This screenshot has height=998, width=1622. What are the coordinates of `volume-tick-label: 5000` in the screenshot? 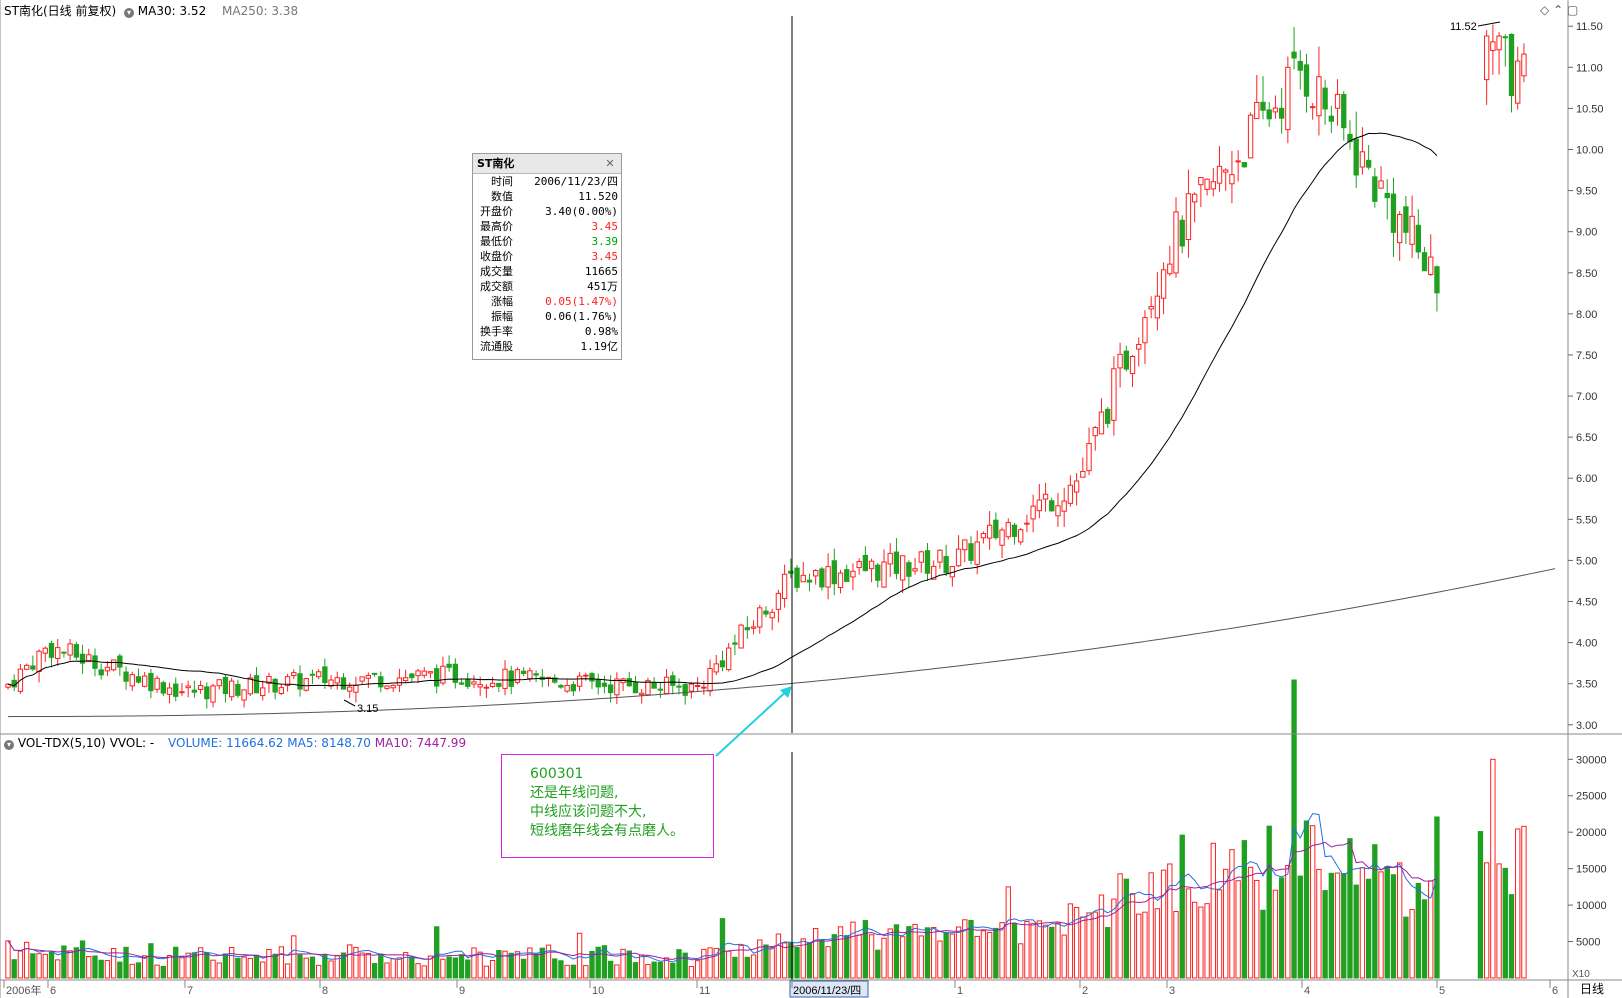 It's located at (1588, 943).